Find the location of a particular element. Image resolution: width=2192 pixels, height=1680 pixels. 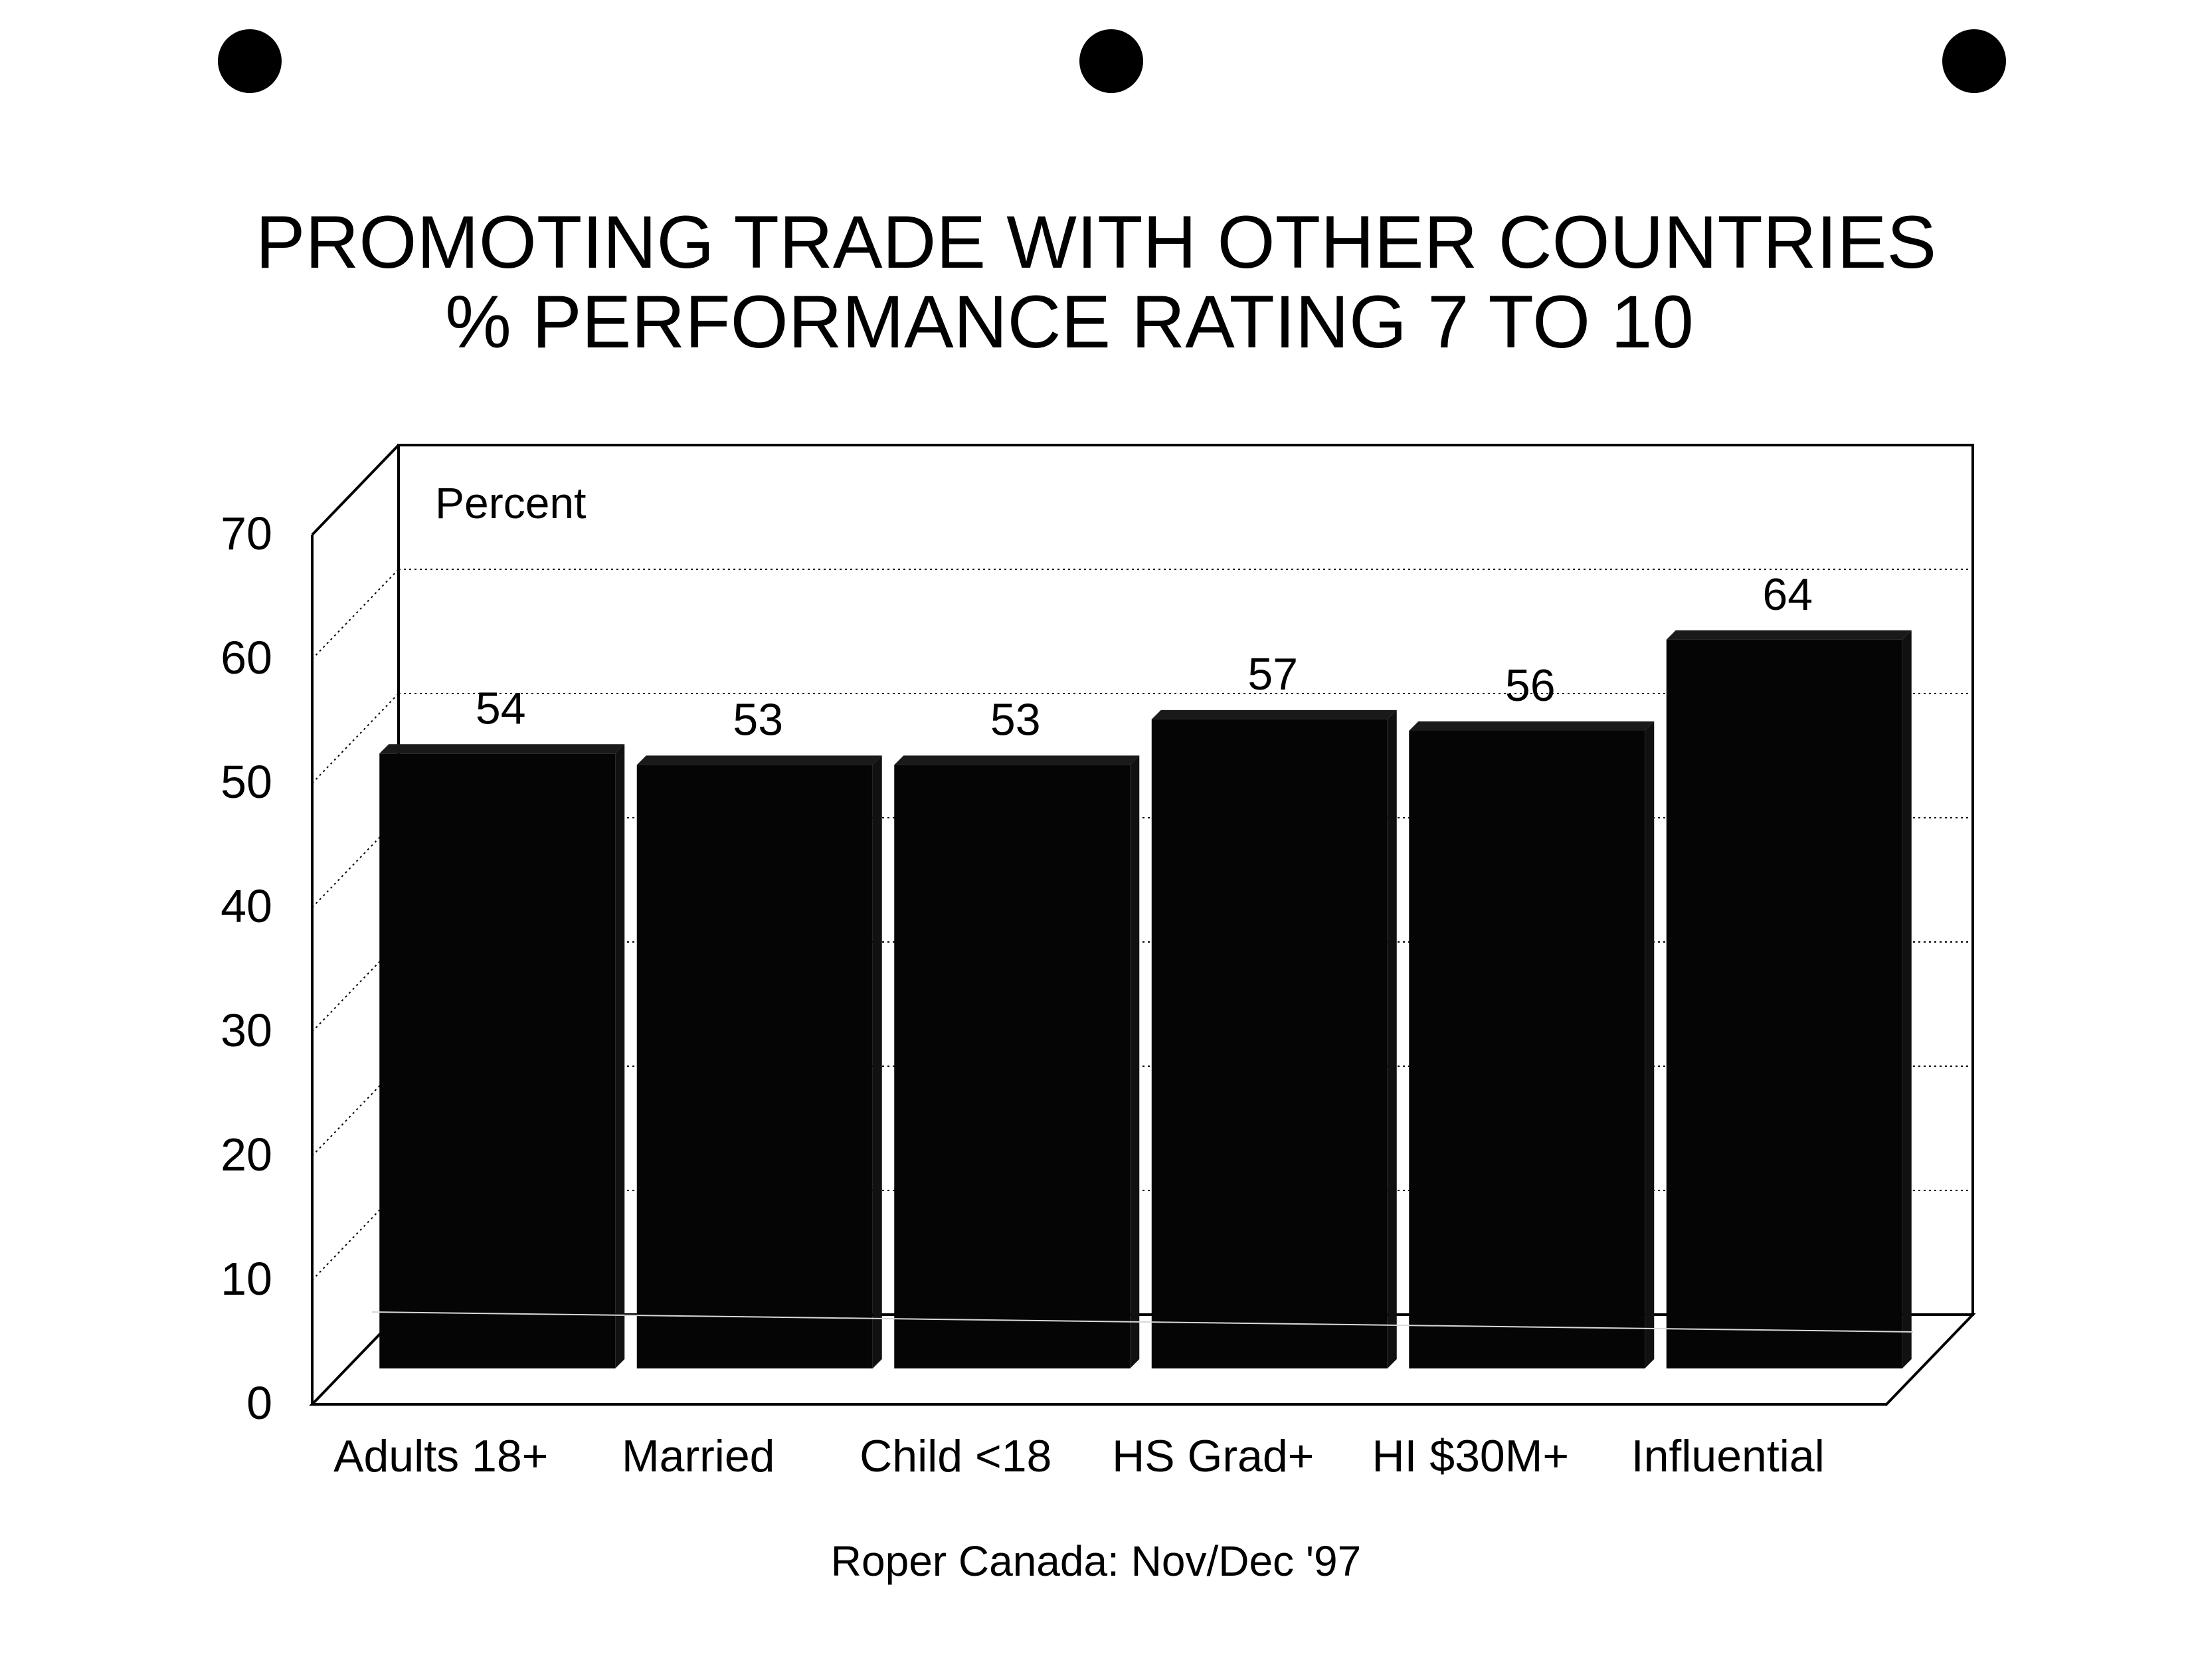

y-tick-label: 20 is located at coordinates (246, 1154).